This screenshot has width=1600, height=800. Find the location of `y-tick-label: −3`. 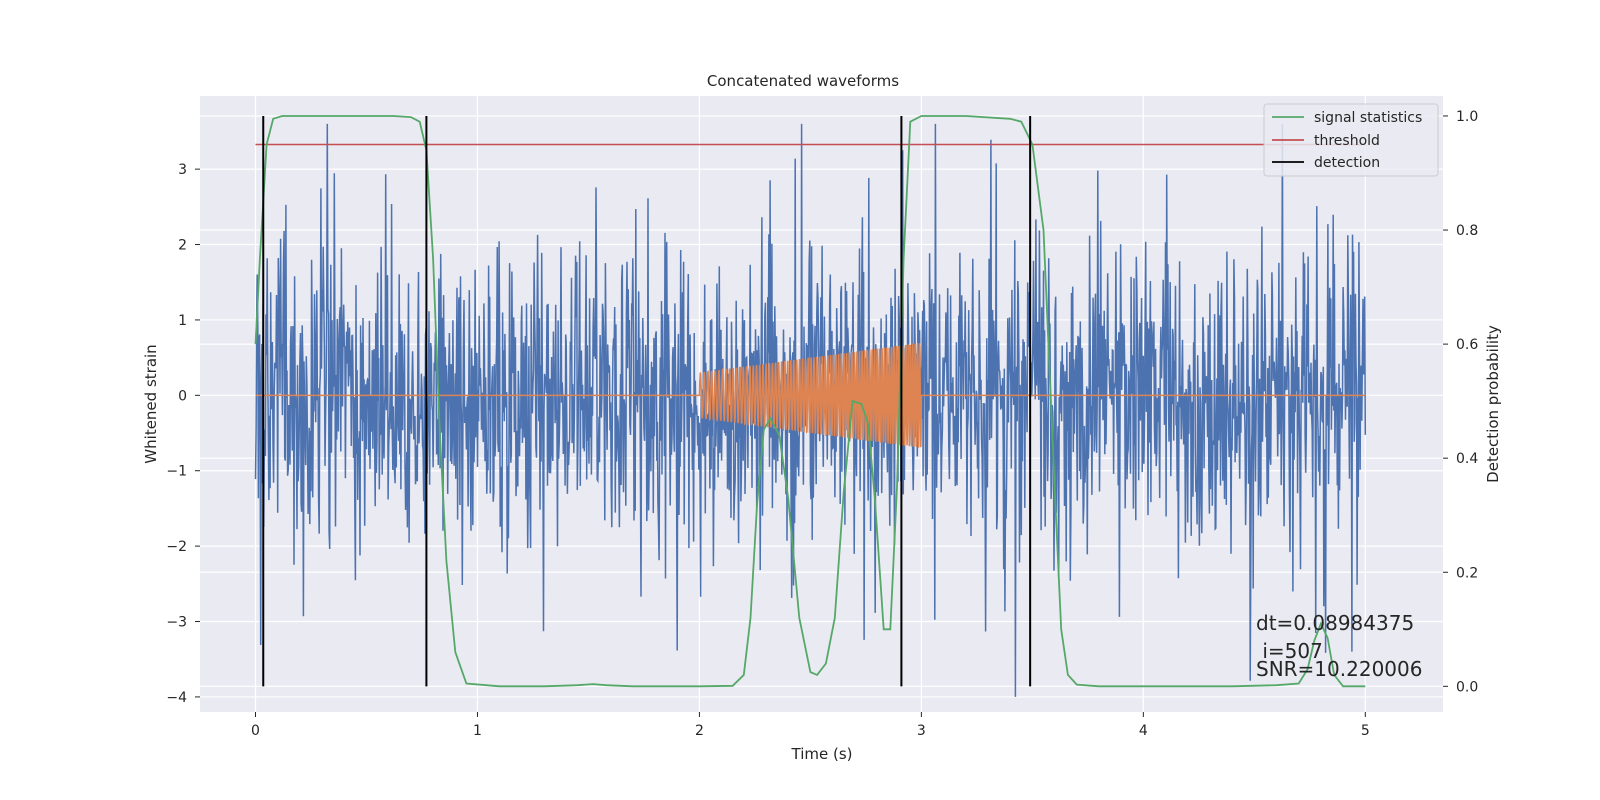

y-tick-label: −3 is located at coordinates (176, 623).